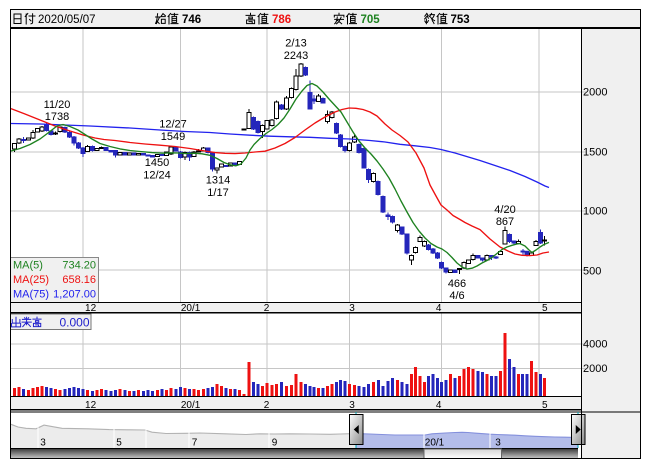  What do you see at coordinates (157, 163) in the screenshot?
I see `svg-text: 1450` at bounding box center [157, 163].